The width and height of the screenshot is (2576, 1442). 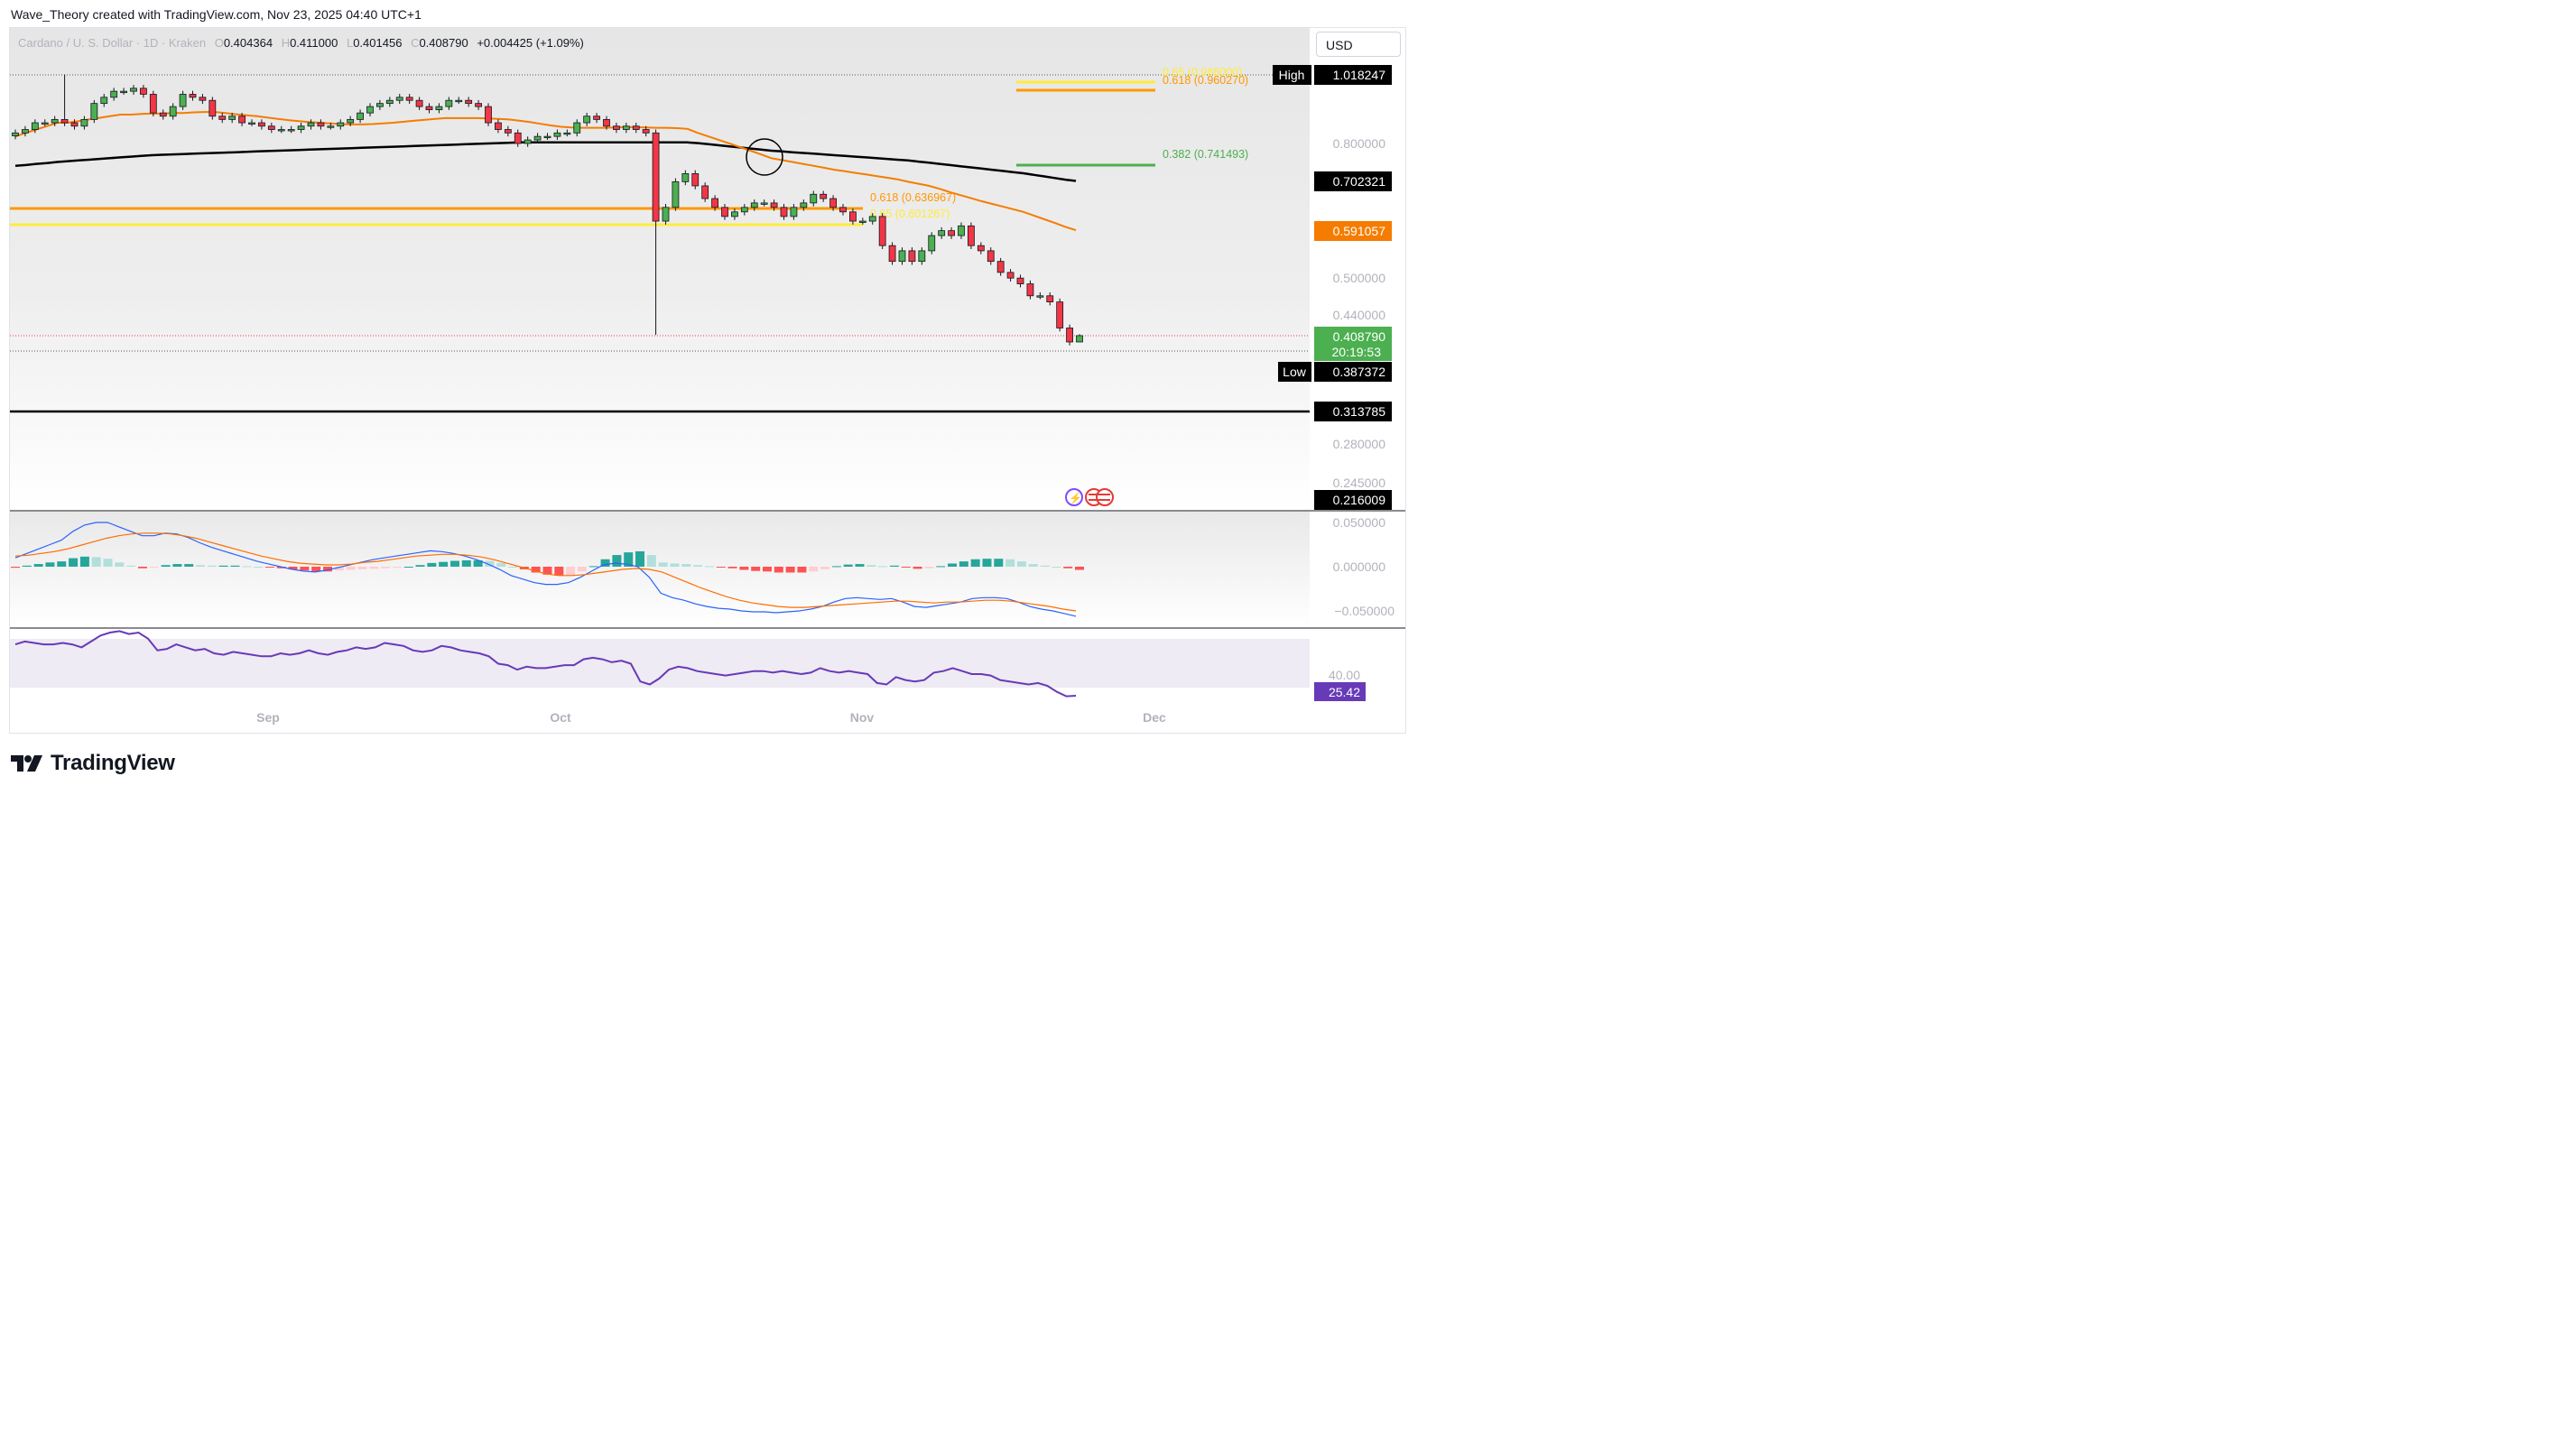 I want to click on tradingview-brand: TradingView, so click(x=93, y=763).